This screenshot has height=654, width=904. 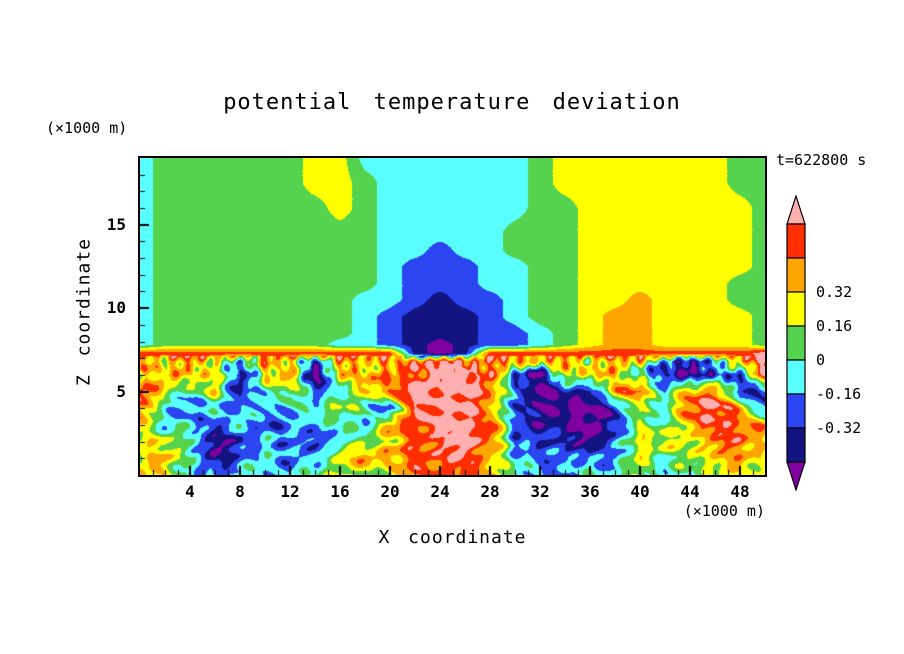 I want to click on x-tick-label: 16, so click(x=340, y=491).